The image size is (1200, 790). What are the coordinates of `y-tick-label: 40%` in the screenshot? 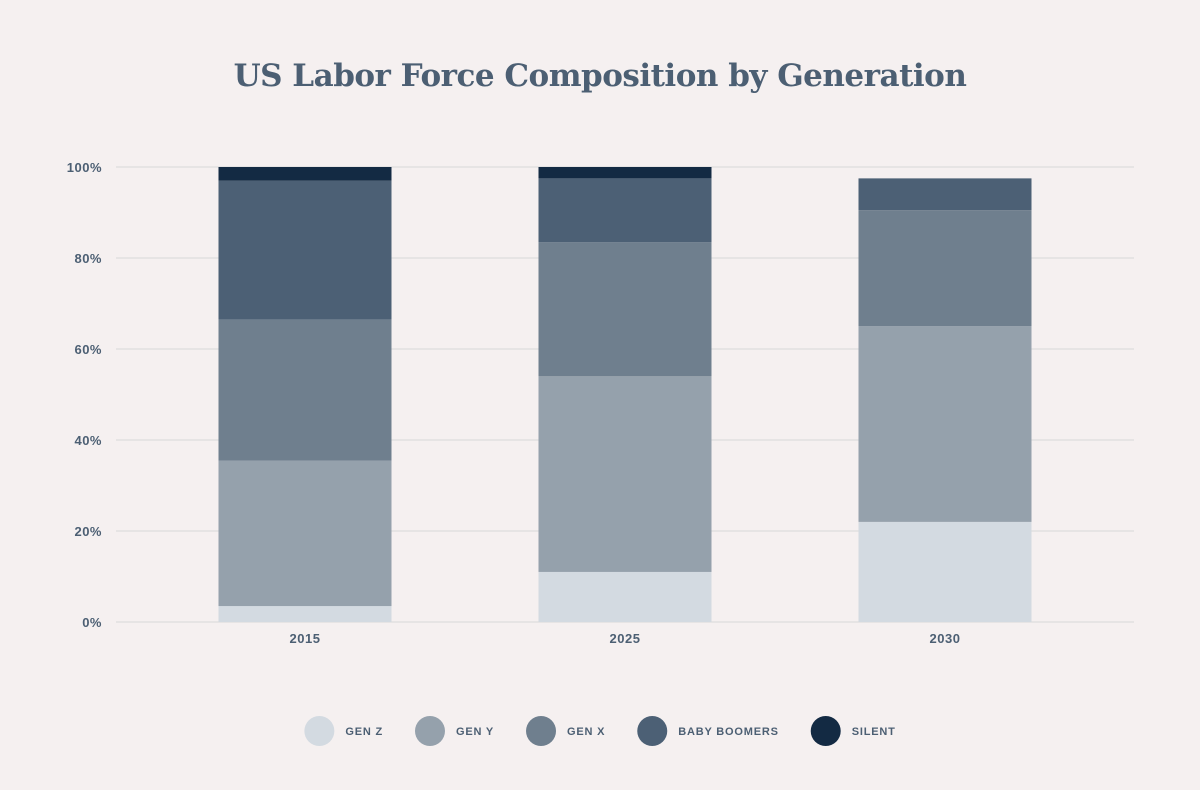 It's located at (88, 440).